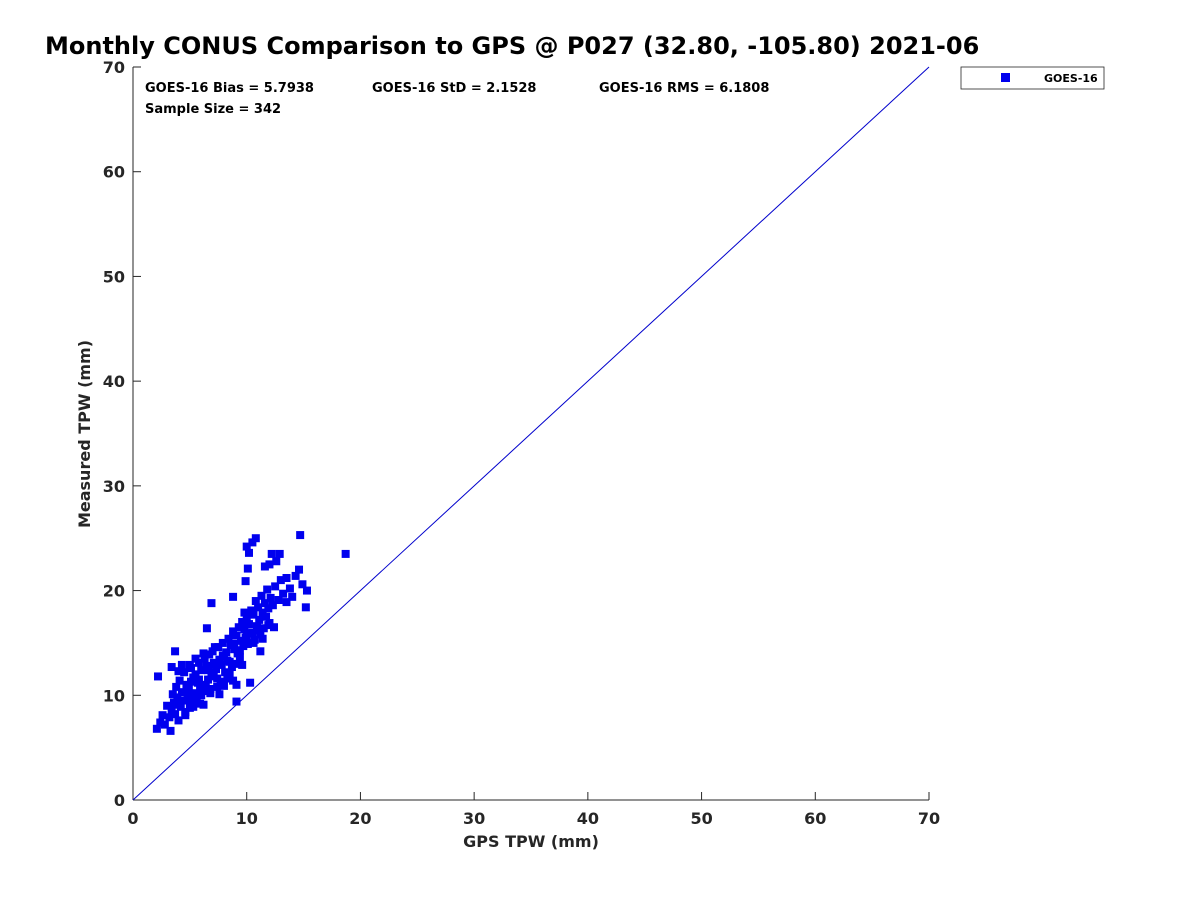 This screenshot has height=900, width=1200. What do you see at coordinates (114, 695) in the screenshot?
I see `y-tick-label: 10` at bounding box center [114, 695].